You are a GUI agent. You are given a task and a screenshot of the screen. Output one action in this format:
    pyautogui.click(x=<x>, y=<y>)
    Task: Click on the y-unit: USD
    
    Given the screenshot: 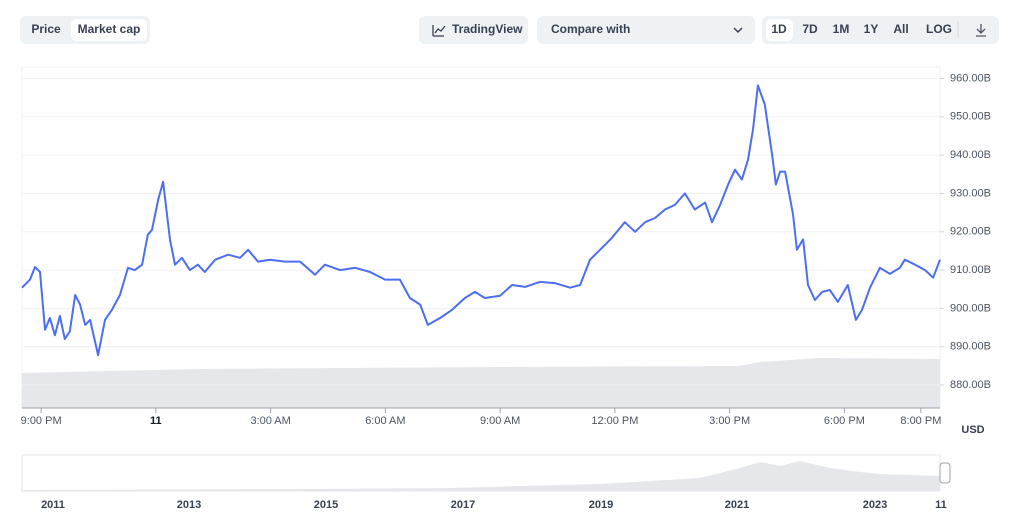 What is the action you would take?
    pyautogui.click(x=972, y=430)
    